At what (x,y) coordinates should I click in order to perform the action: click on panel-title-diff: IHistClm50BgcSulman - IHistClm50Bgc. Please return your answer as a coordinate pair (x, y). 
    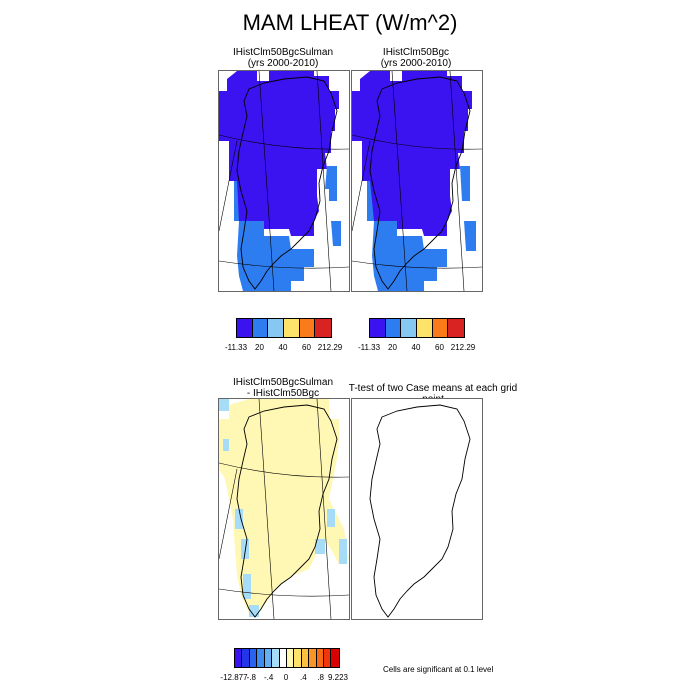
    Looking at the image, I should click on (283, 388).